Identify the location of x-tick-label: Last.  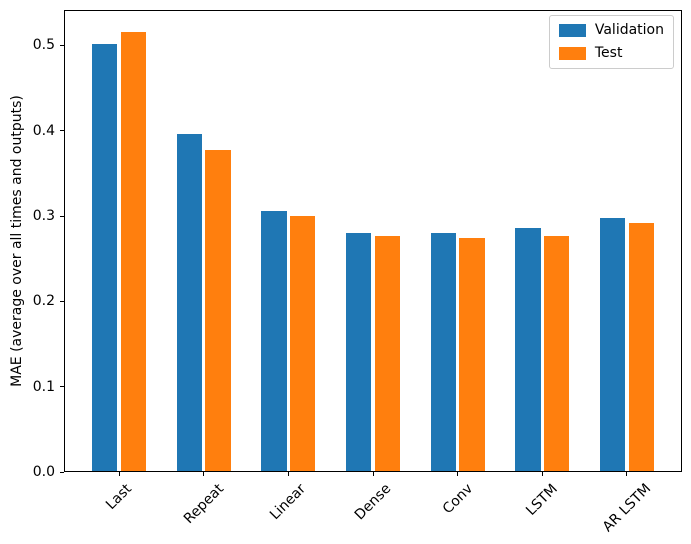
(119, 496).